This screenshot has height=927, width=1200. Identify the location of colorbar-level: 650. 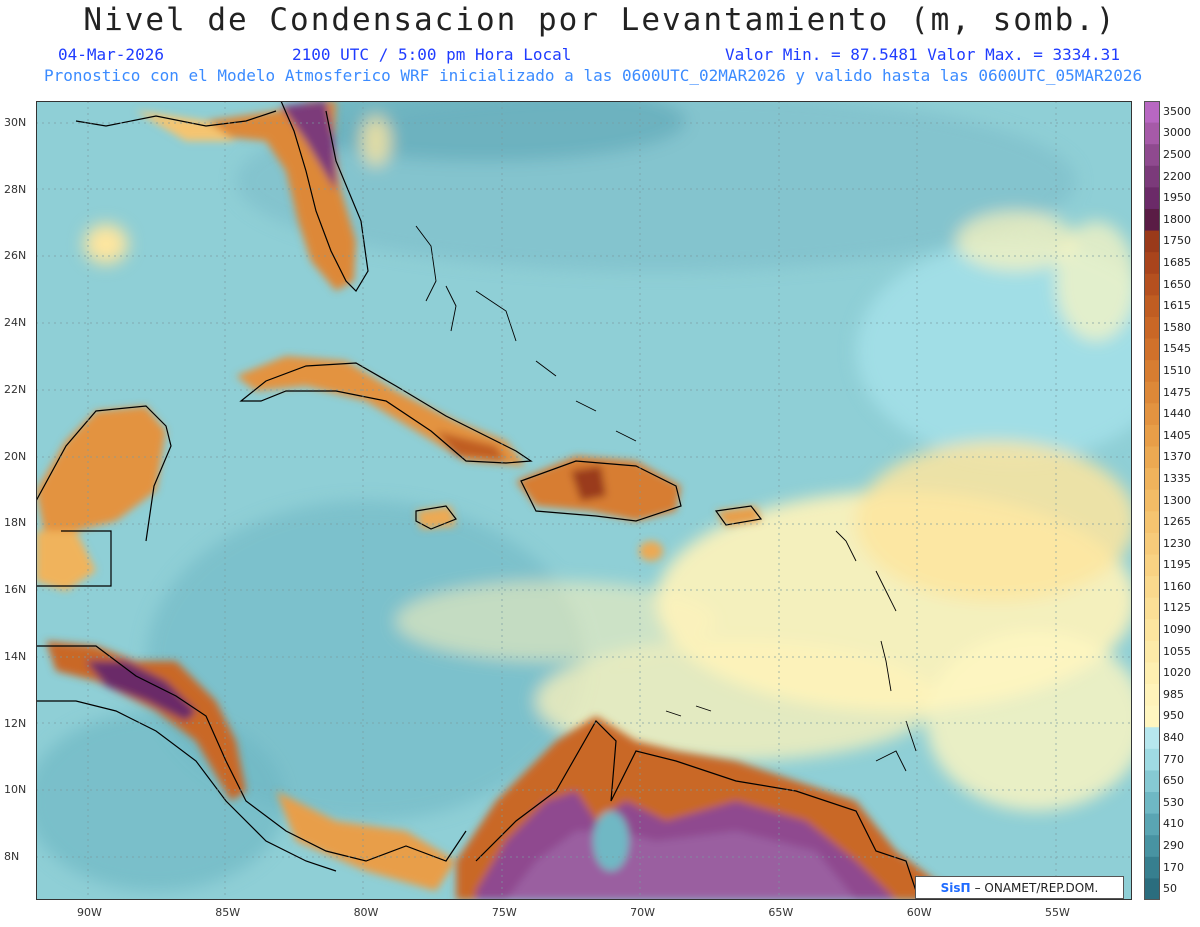
(1173, 781).